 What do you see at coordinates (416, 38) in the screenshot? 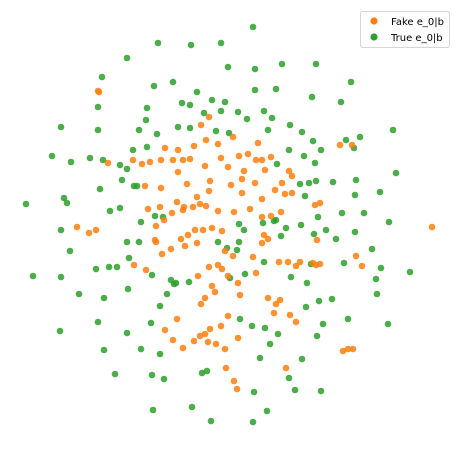
I see `legend-label-true: True e_0|b` at bounding box center [416, 38].